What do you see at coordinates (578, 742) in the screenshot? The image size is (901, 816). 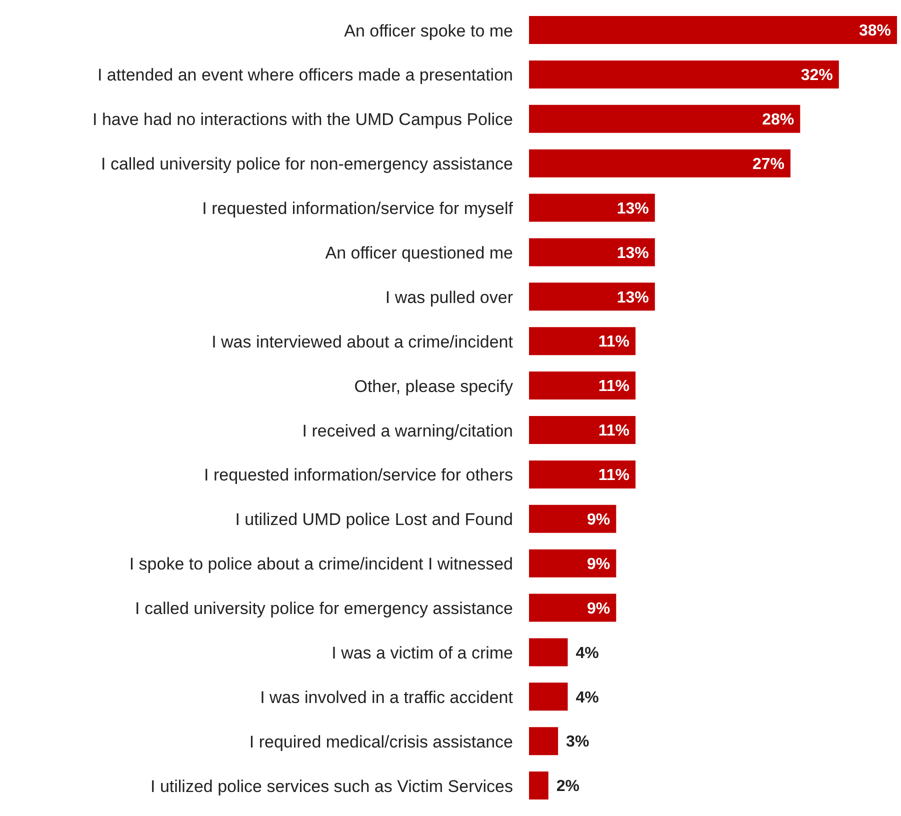 I see `data-label: 3%` at bounding box center [578, 742].